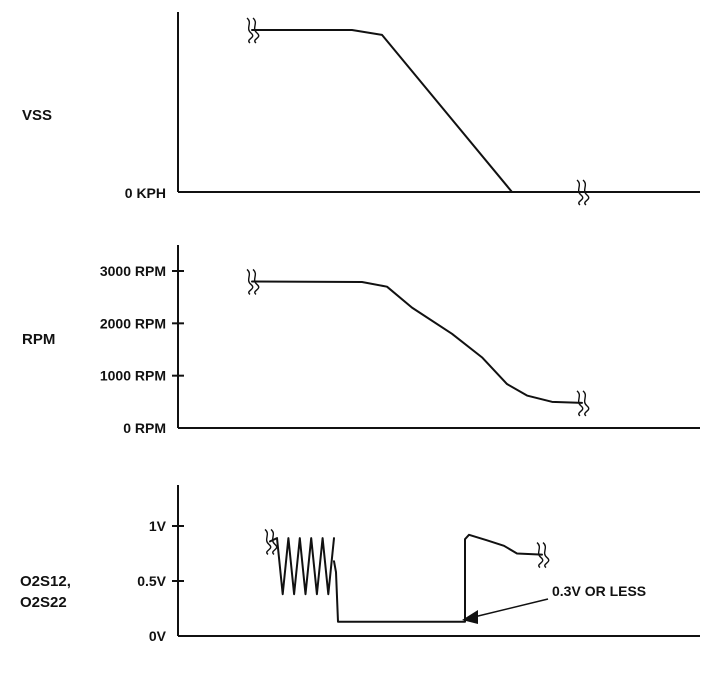 This screenshot has height=675, width=705. I want to click on rpm-tick-label-2: 2000 RPM, so click(133, 323).